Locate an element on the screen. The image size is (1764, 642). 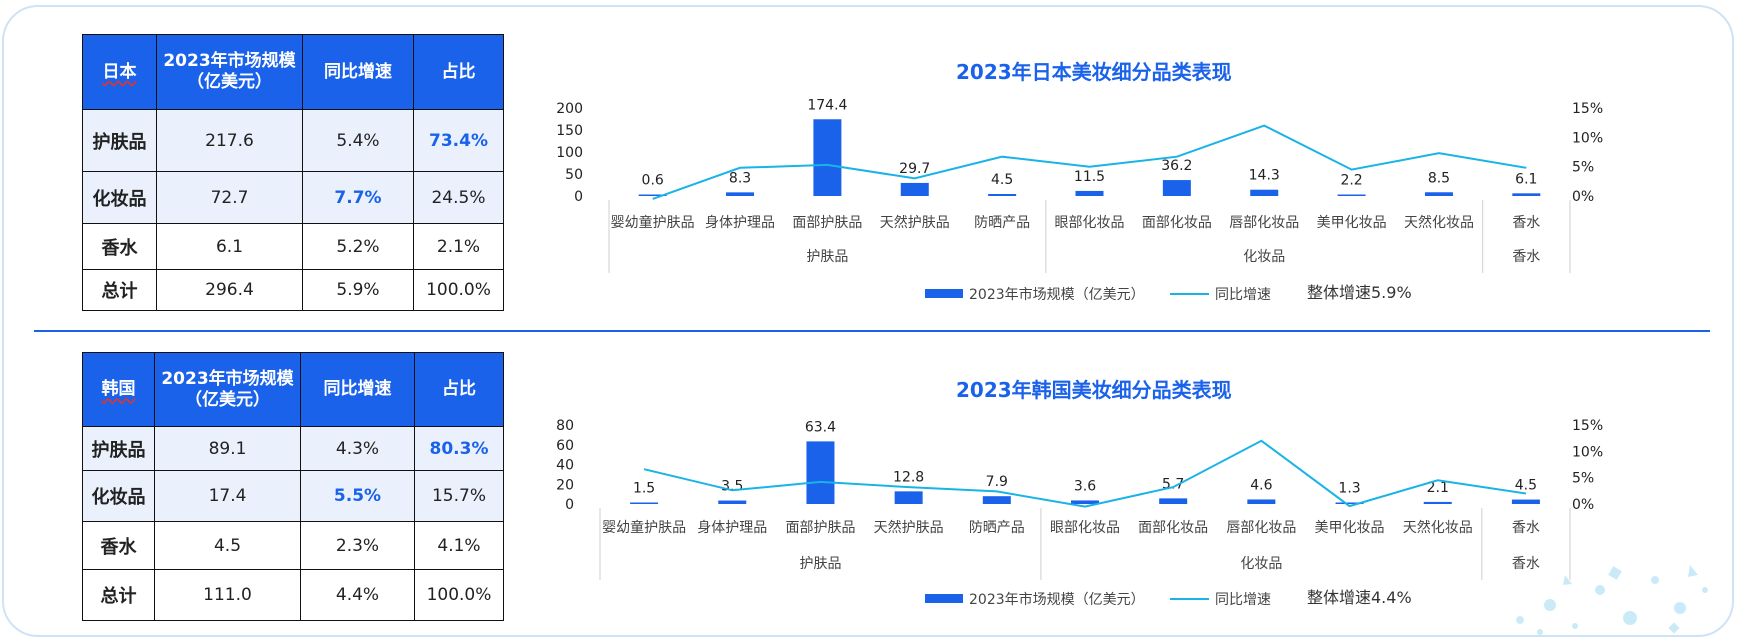
y-tick-label: 100 is located at coordinates (569, 153).